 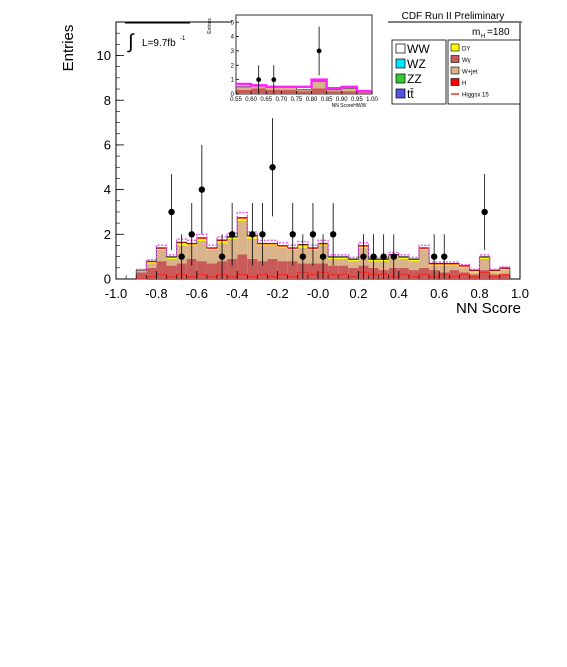 What do you see at coordinates (399, 293) in the screenshot?
I see `main-x-tick-label-7: 0.4` at bounding box center [399, 293].